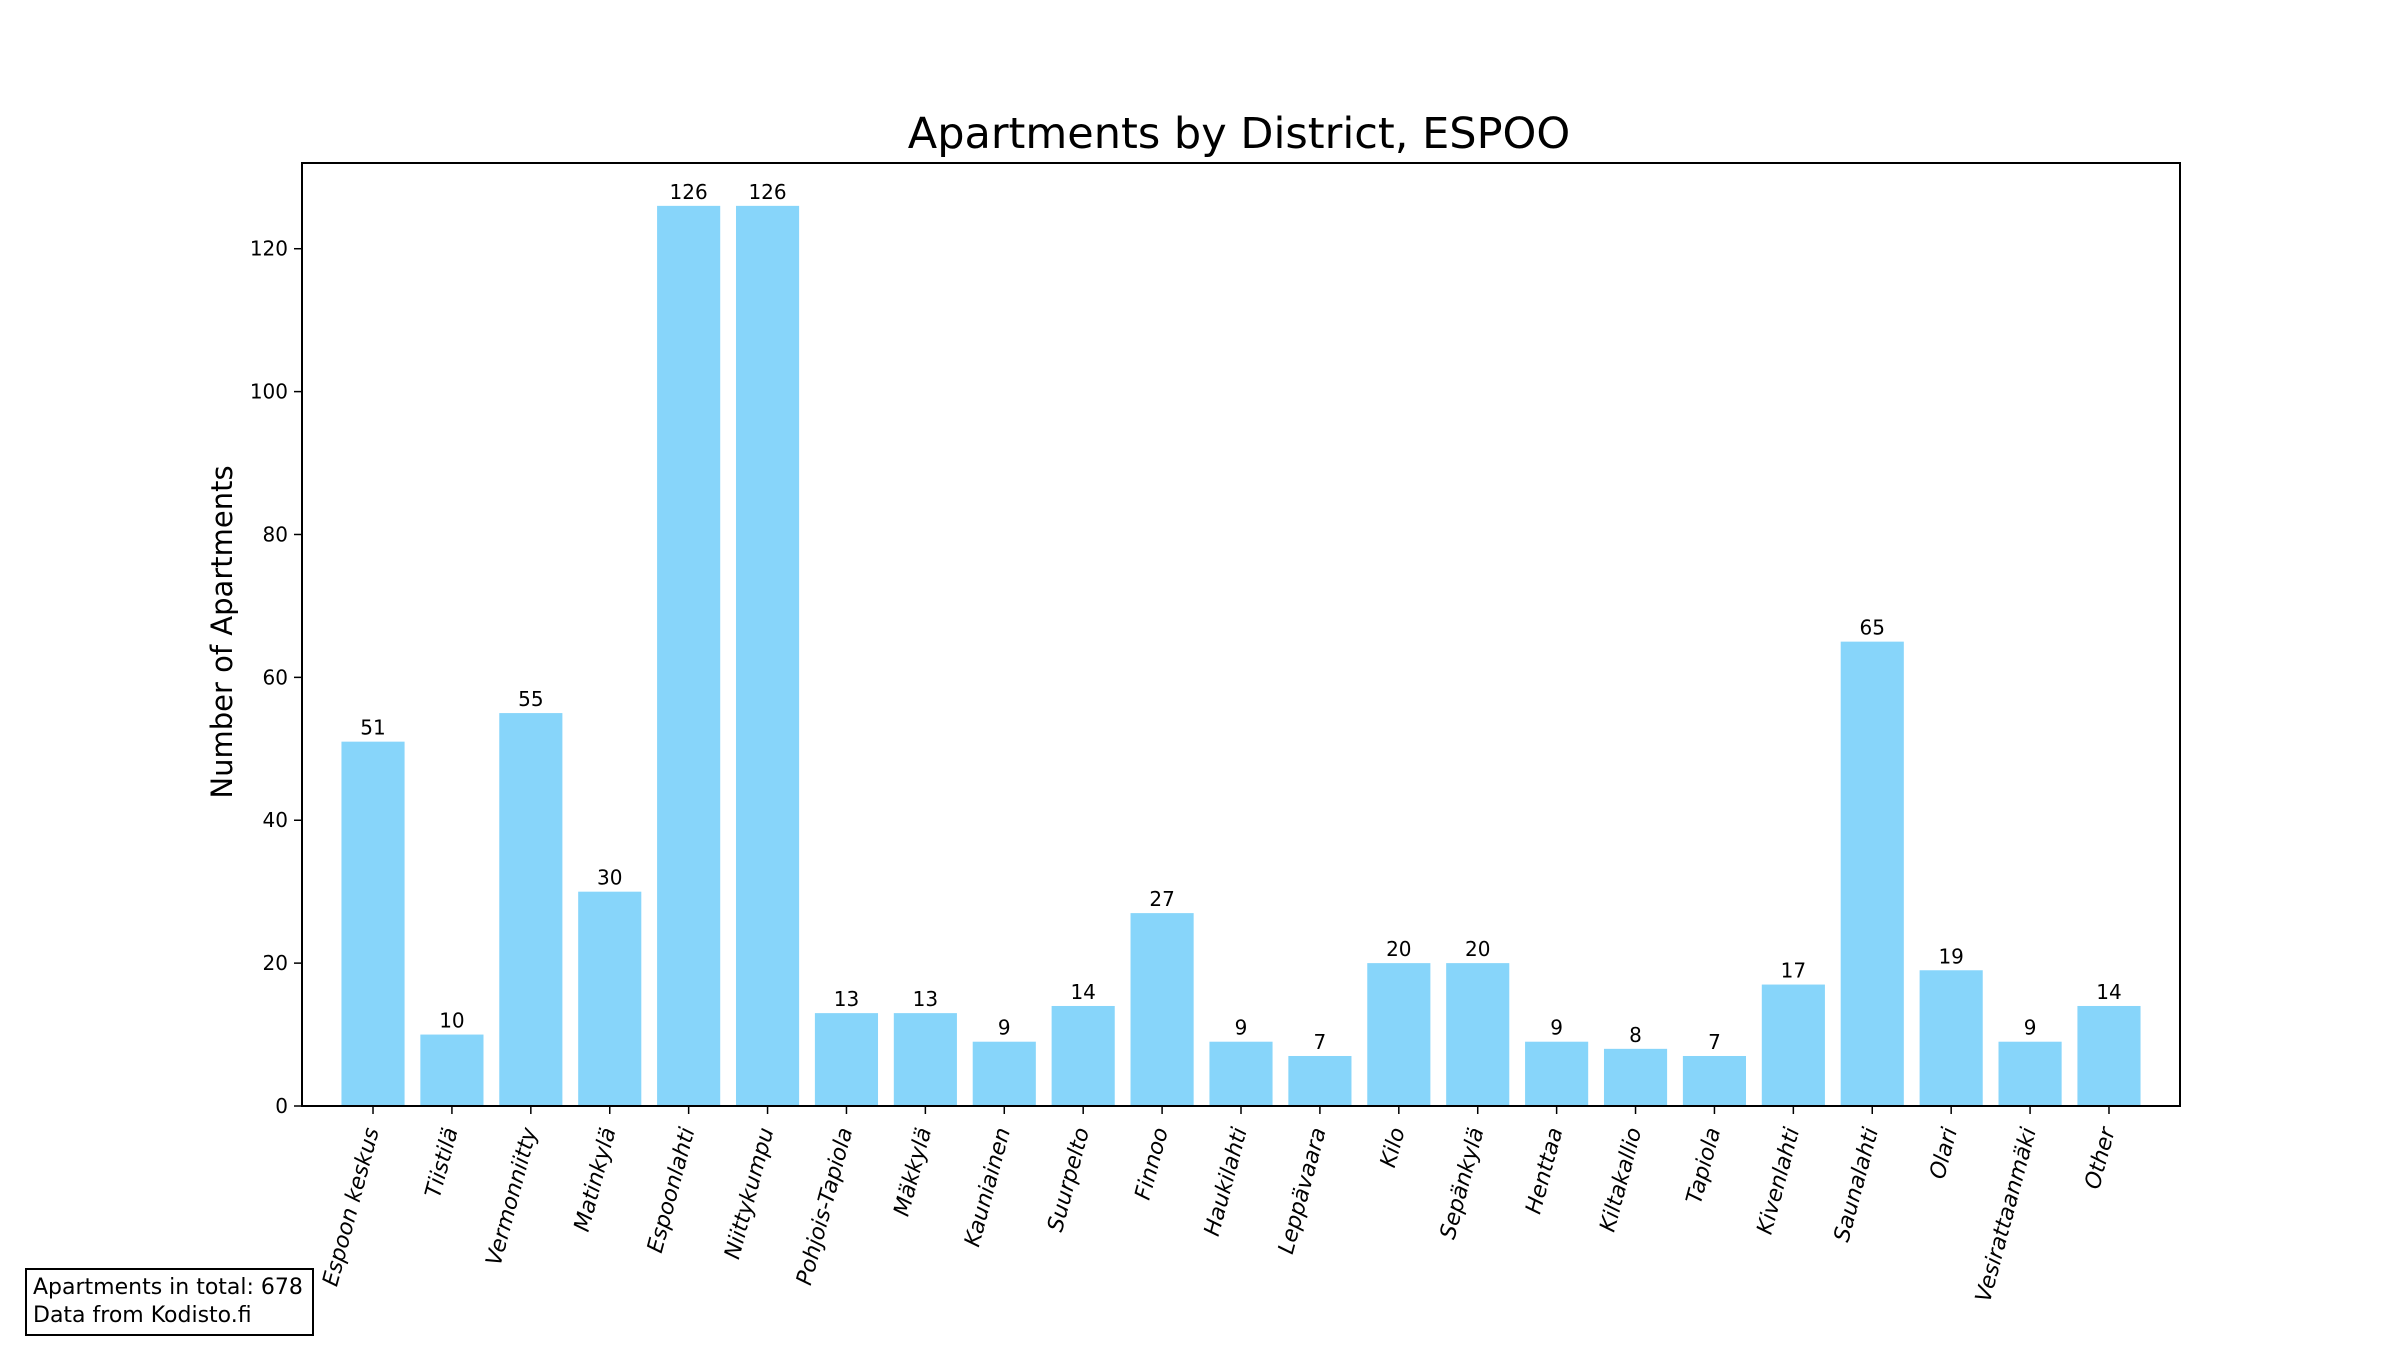  What do you see at coordinates (351, 1207) in the screenshot?
I see `x-tick-label: Espoon keskus` at bounding box center [351, 1207].